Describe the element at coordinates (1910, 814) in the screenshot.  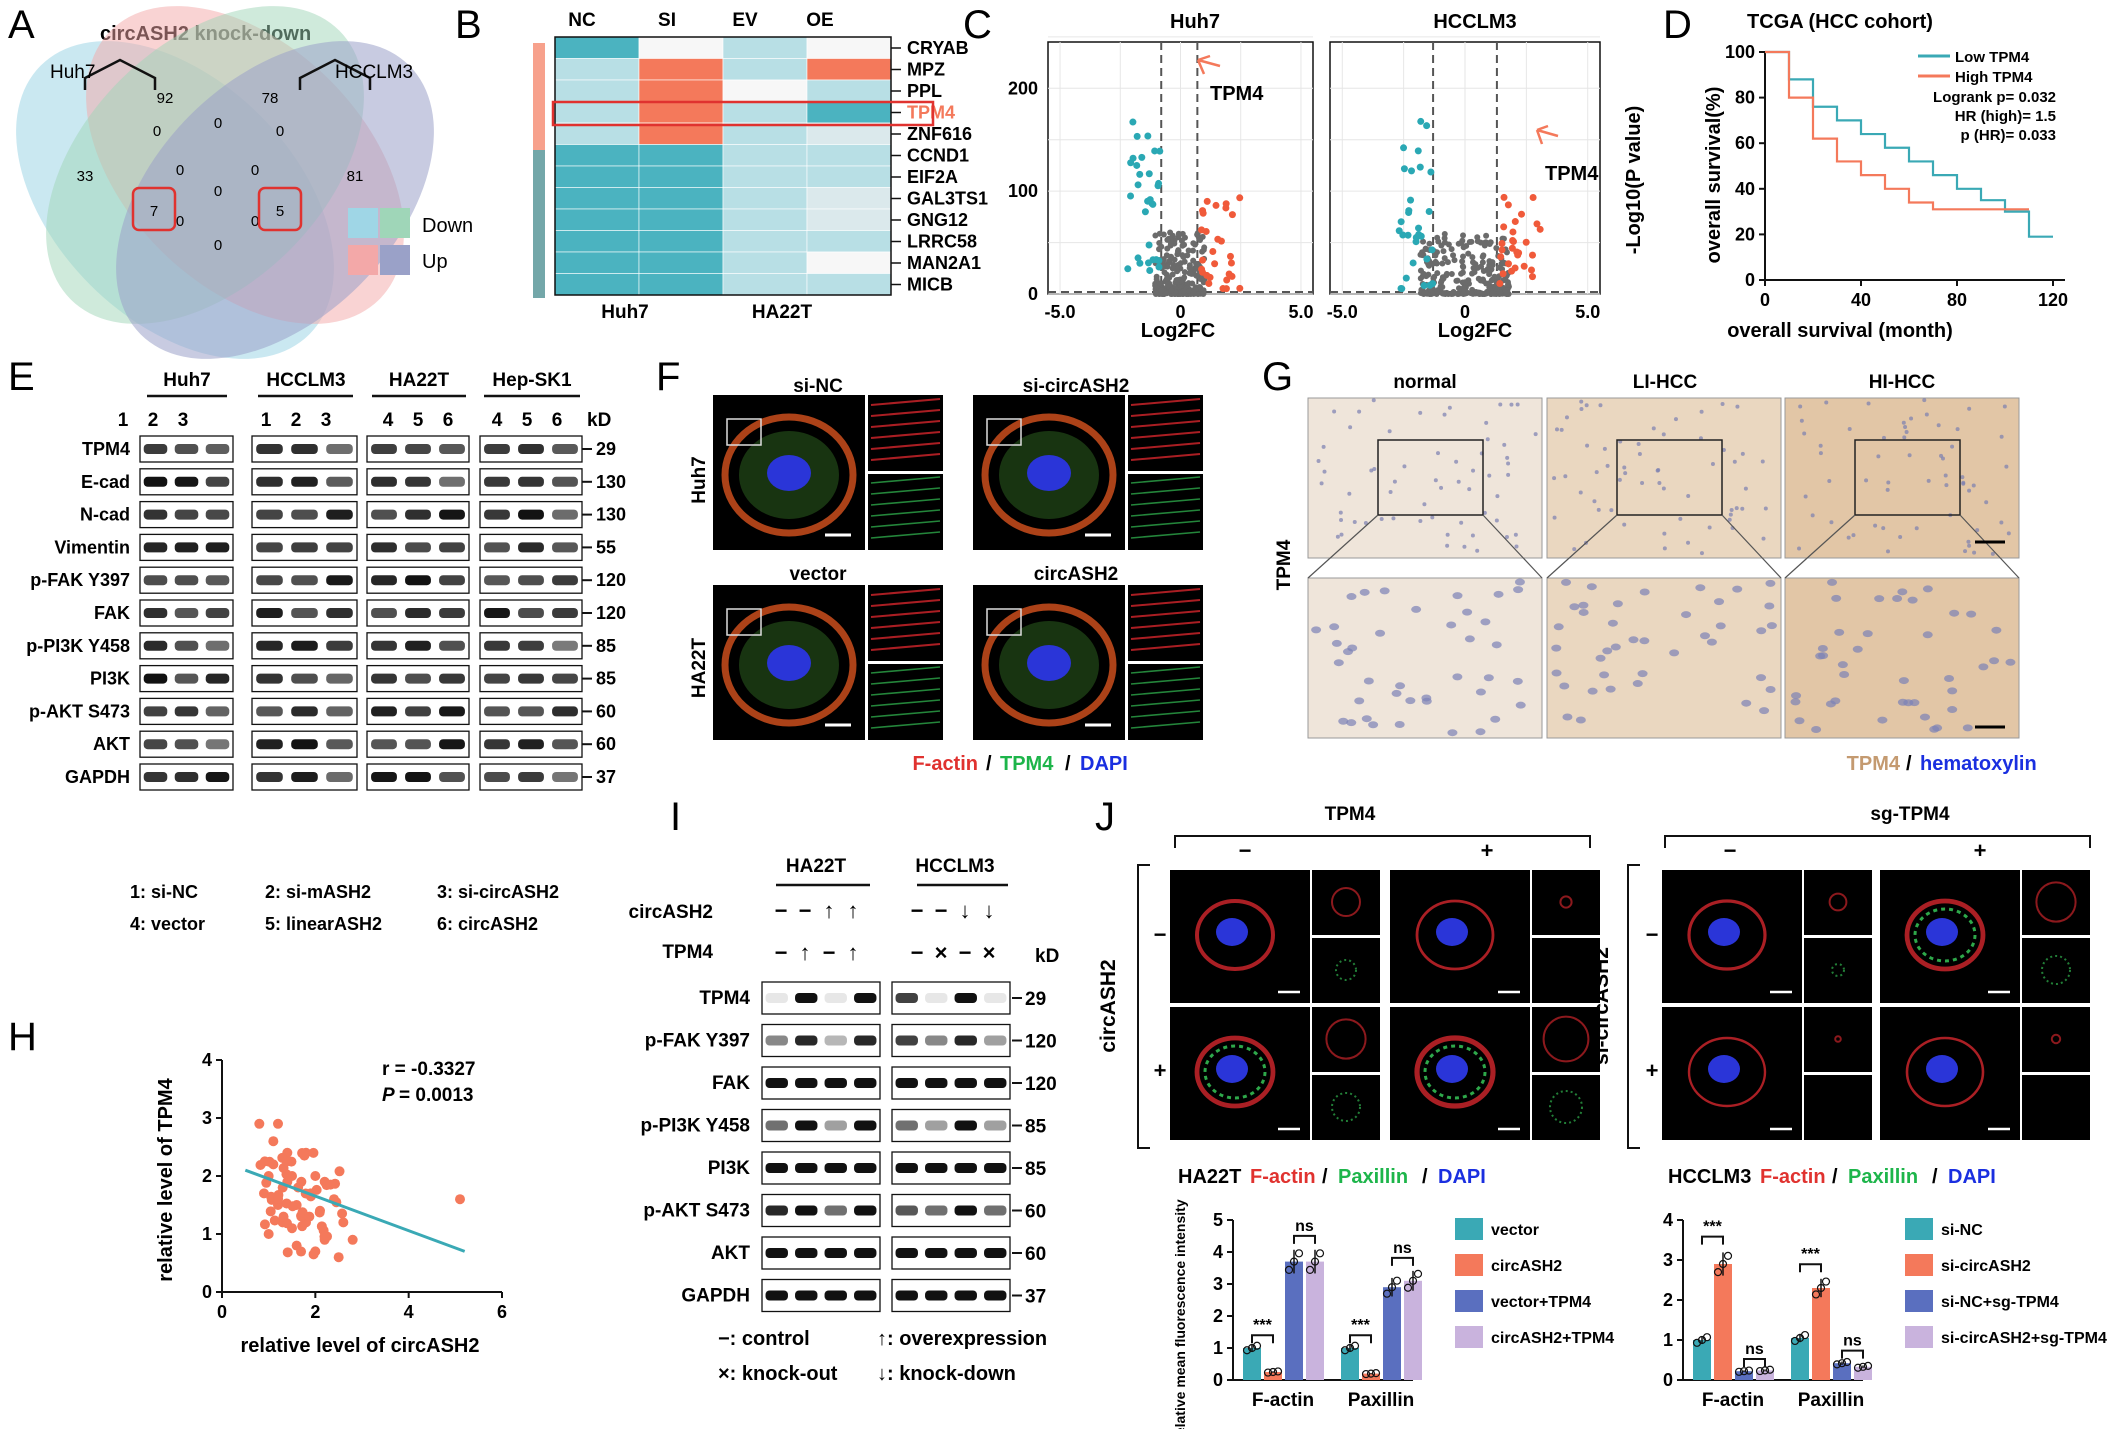
I see `j-group-label: sg-TPM4` at that location.